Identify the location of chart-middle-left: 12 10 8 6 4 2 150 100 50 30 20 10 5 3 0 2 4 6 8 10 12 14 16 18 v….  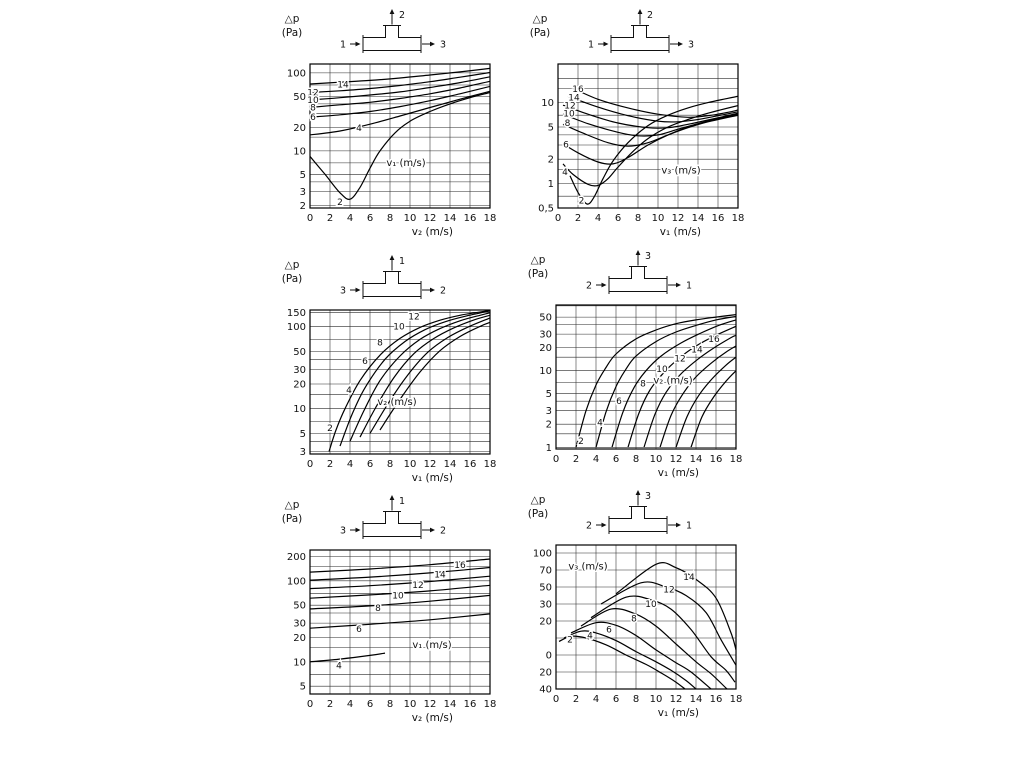
(386, 372).